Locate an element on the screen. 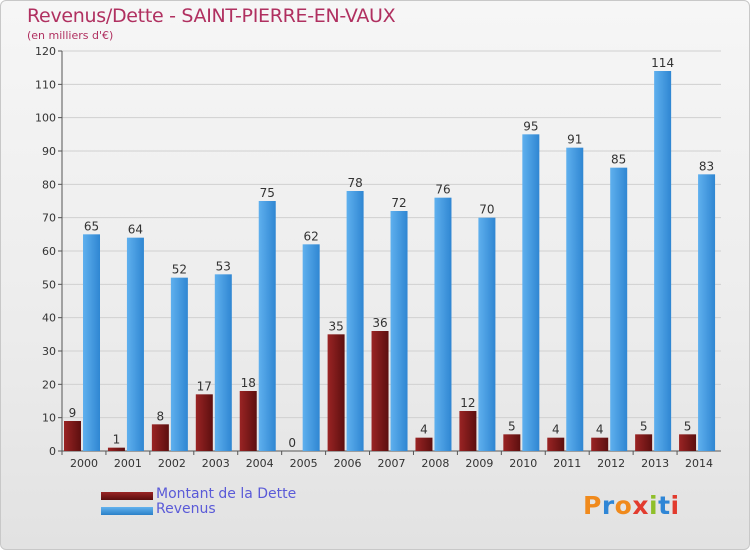 The height and width of the screenshot is (550, 750). legend-swatch-revenue is located at coordinates (127, 511).